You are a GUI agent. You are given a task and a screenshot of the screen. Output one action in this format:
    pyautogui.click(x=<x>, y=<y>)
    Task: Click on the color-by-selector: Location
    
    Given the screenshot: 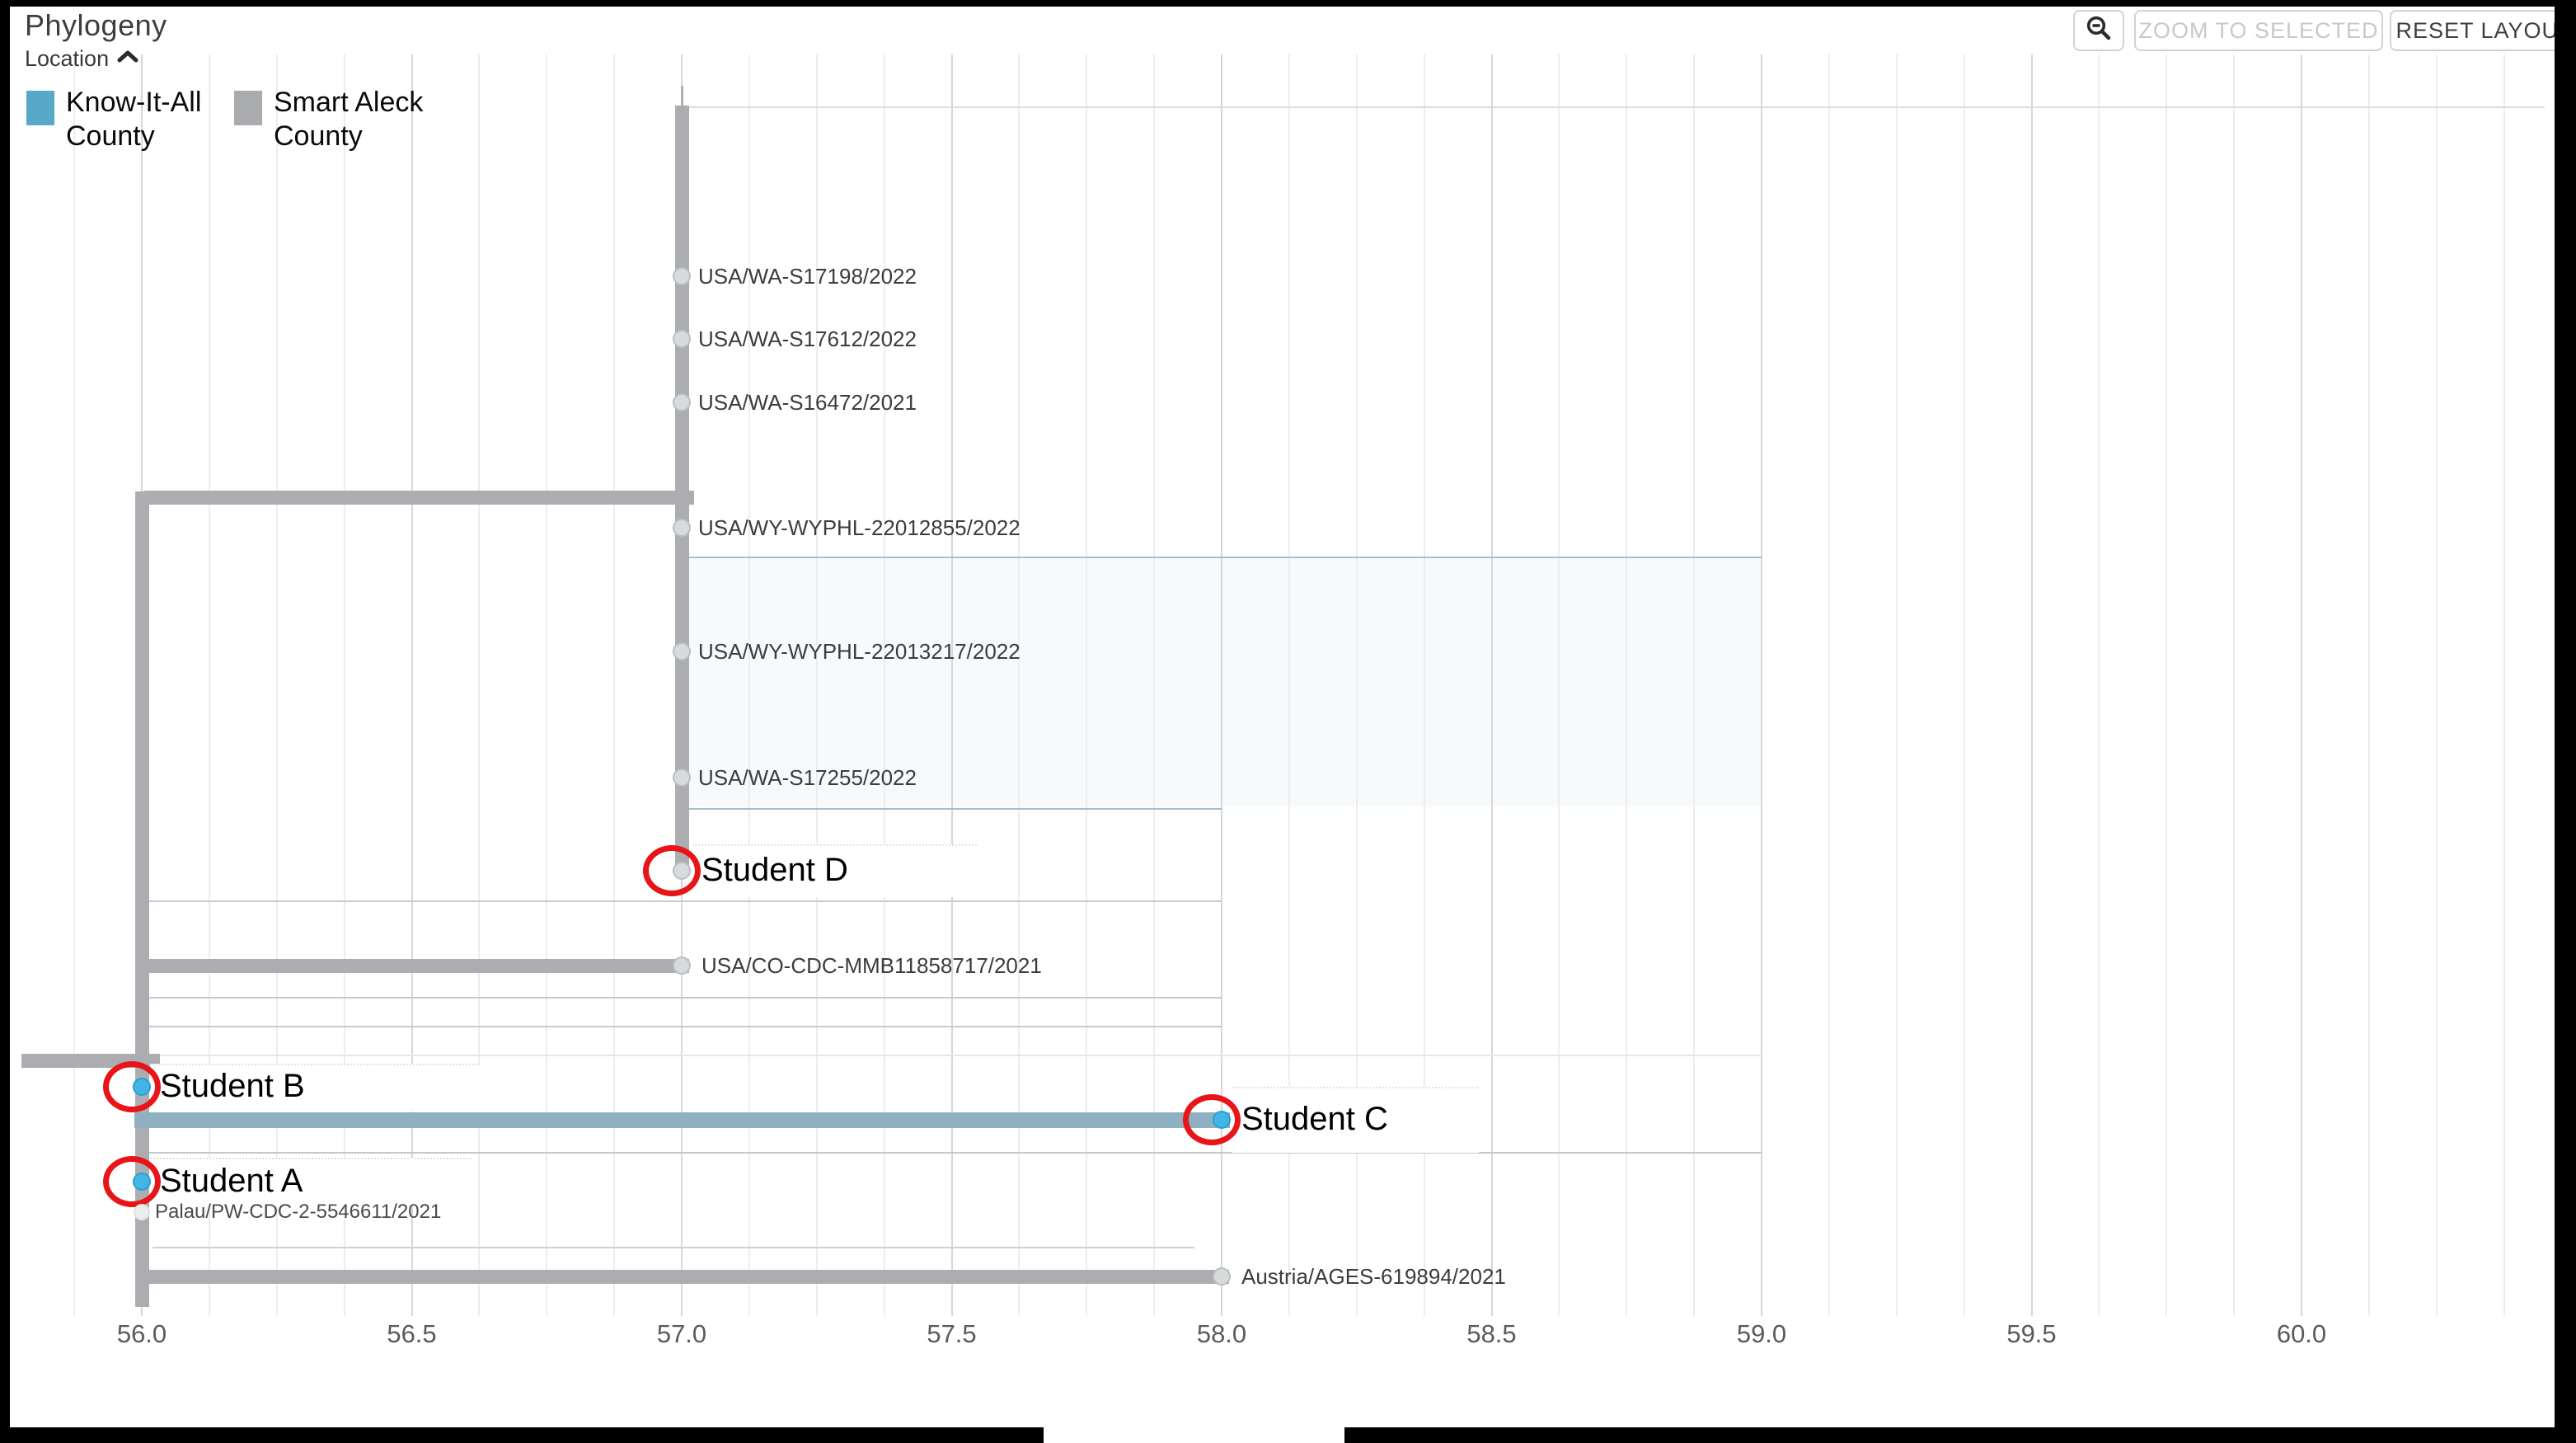 What is the action you would take?
    pyautogui.click(x=81, y=59)
    